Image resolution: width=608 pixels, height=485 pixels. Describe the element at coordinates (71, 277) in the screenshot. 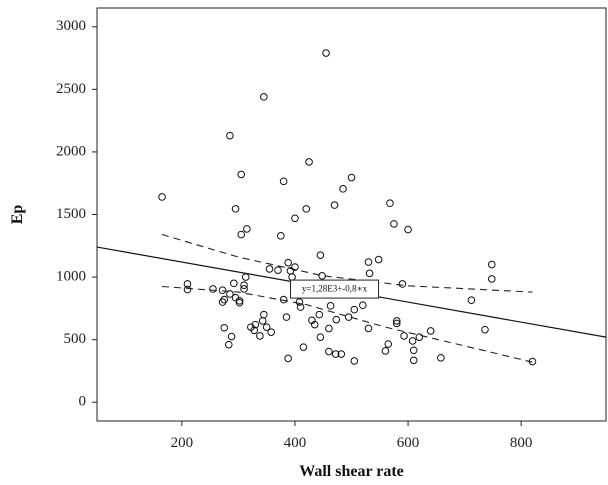

I see `y-tick-label: 1000` at that location.